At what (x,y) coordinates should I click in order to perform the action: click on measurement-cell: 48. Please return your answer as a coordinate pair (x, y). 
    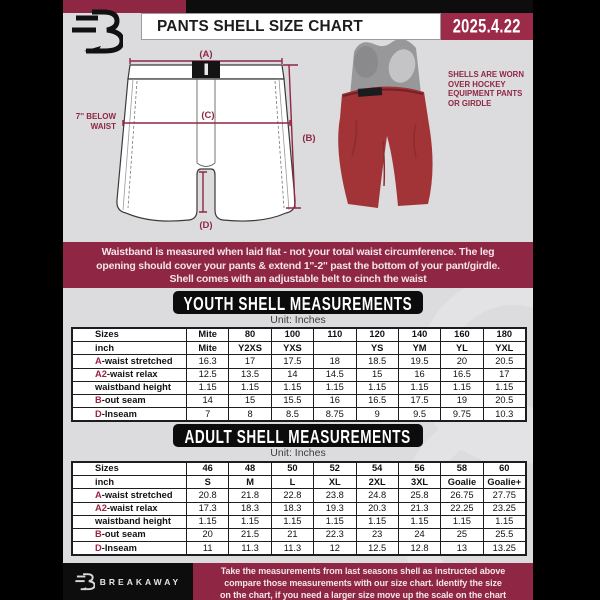
    Looking at the image, I should click on (250, 469).